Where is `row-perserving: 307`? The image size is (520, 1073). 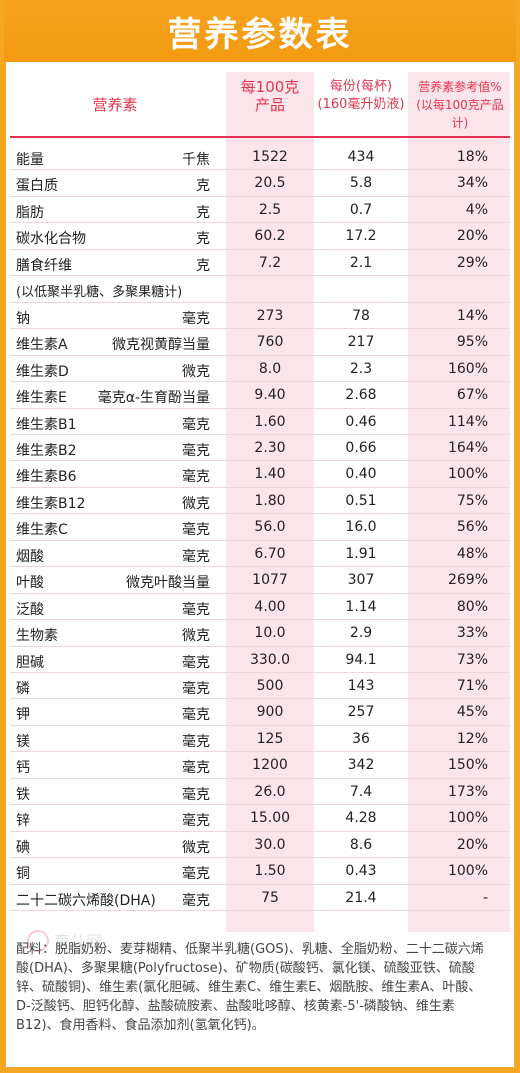
row-perserving: 307 is located at coordinates (361, 580).